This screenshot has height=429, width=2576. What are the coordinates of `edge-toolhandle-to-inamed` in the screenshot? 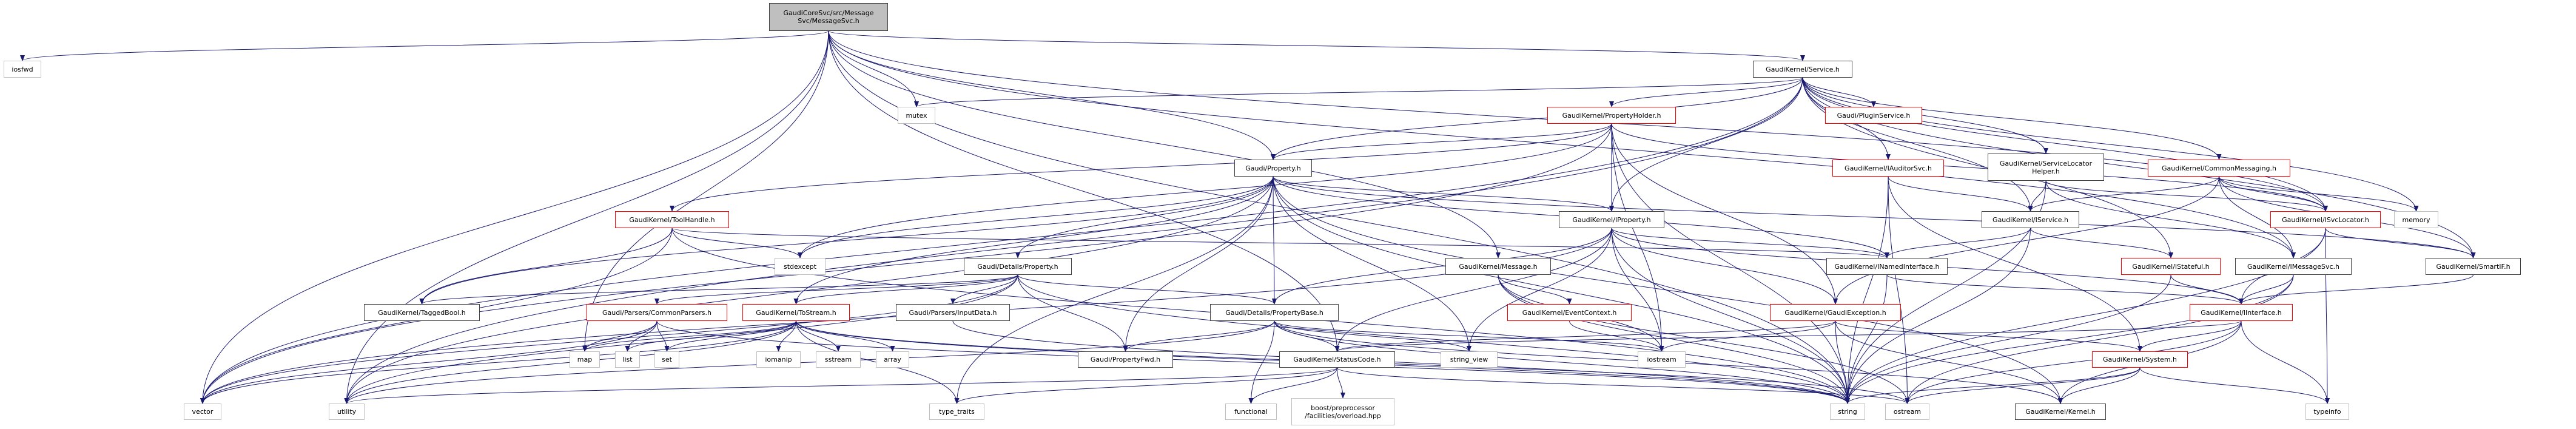 It's located at (1280, 243).